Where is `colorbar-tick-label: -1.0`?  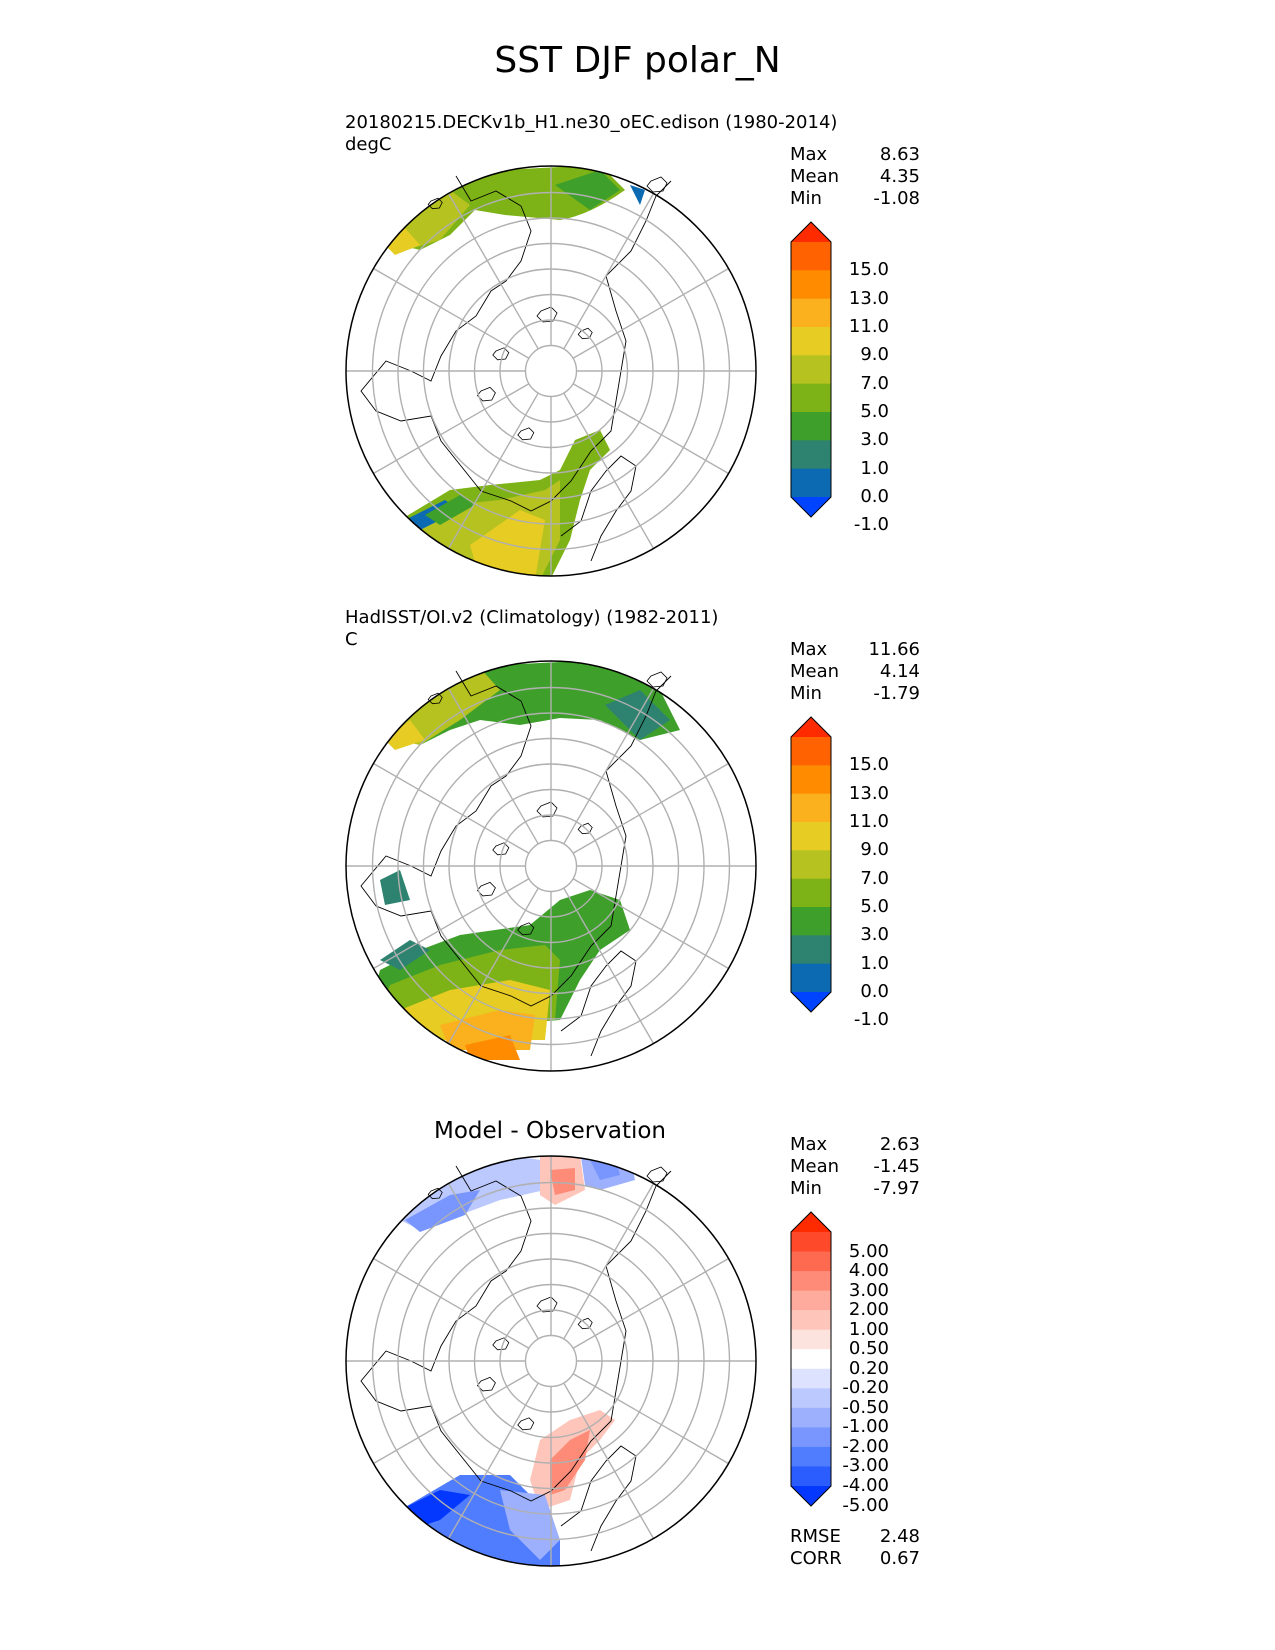 colorbar-tick-label: -1.0 is located at coordinates (871, 525).